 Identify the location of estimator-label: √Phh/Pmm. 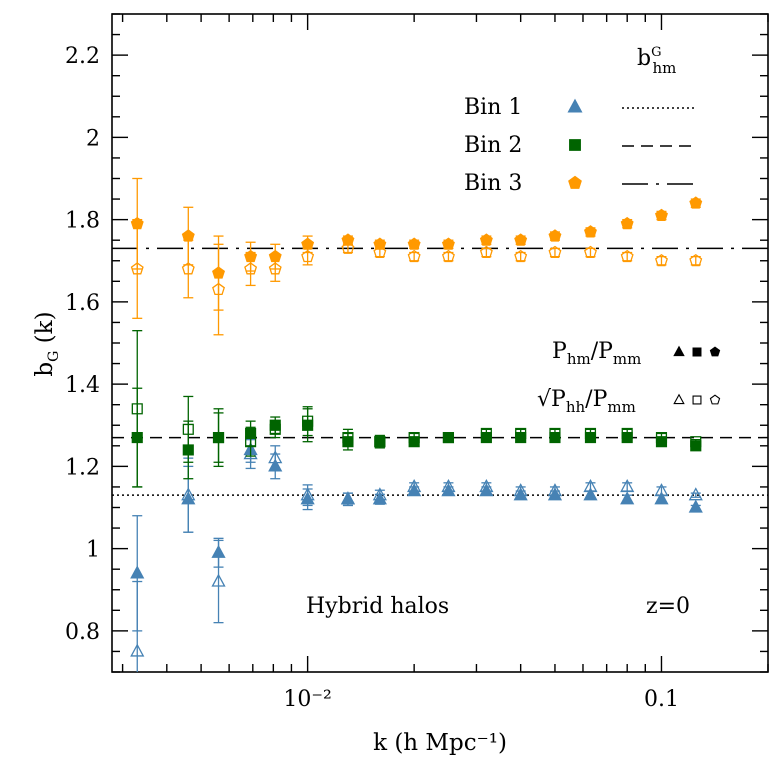
(586, 401).